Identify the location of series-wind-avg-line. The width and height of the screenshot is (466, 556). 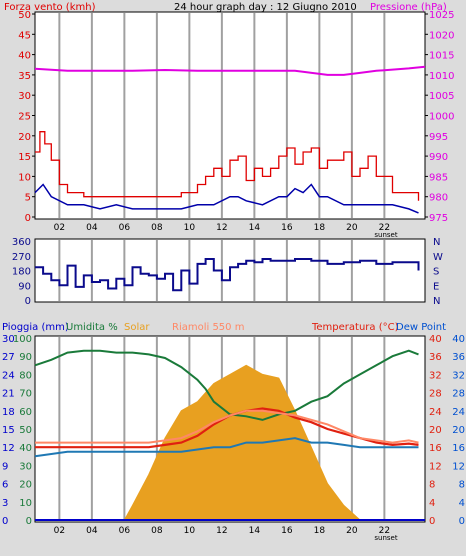
(226, 198).